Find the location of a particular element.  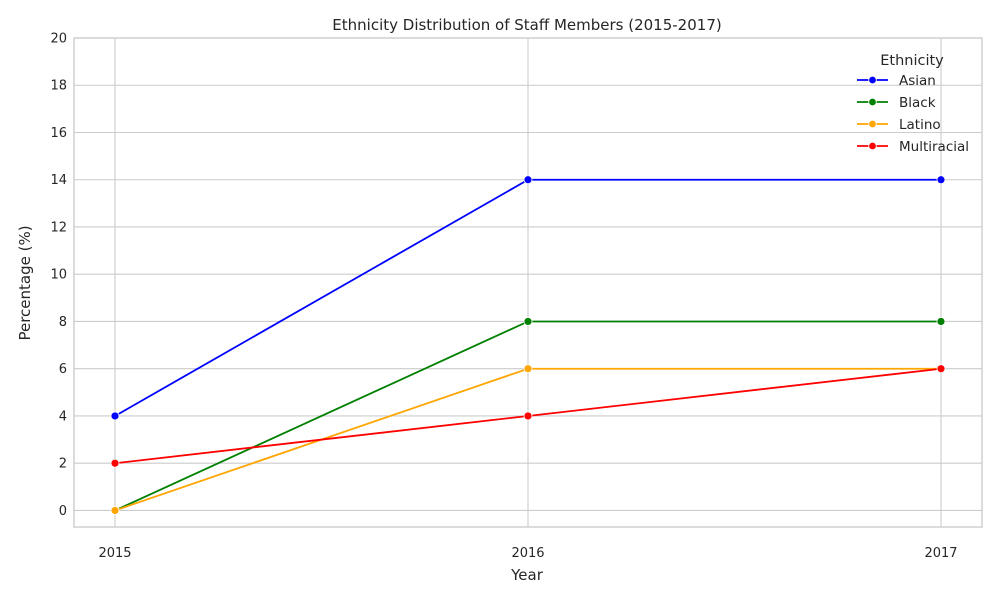

legend-label: Black is located at coordinates (917, 103).